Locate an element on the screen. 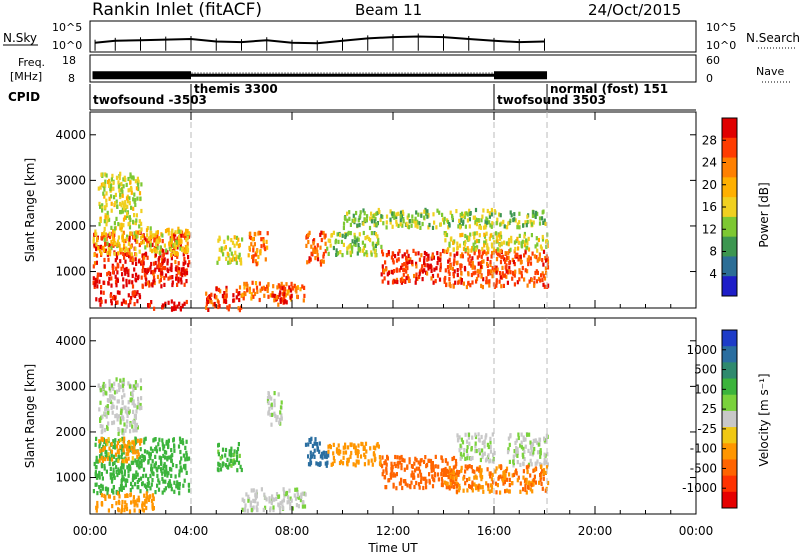 Image resolution: width=800 pixels, height=554 pixels. colorbar-tick-label: 25 is located at coordinates (709, 409).